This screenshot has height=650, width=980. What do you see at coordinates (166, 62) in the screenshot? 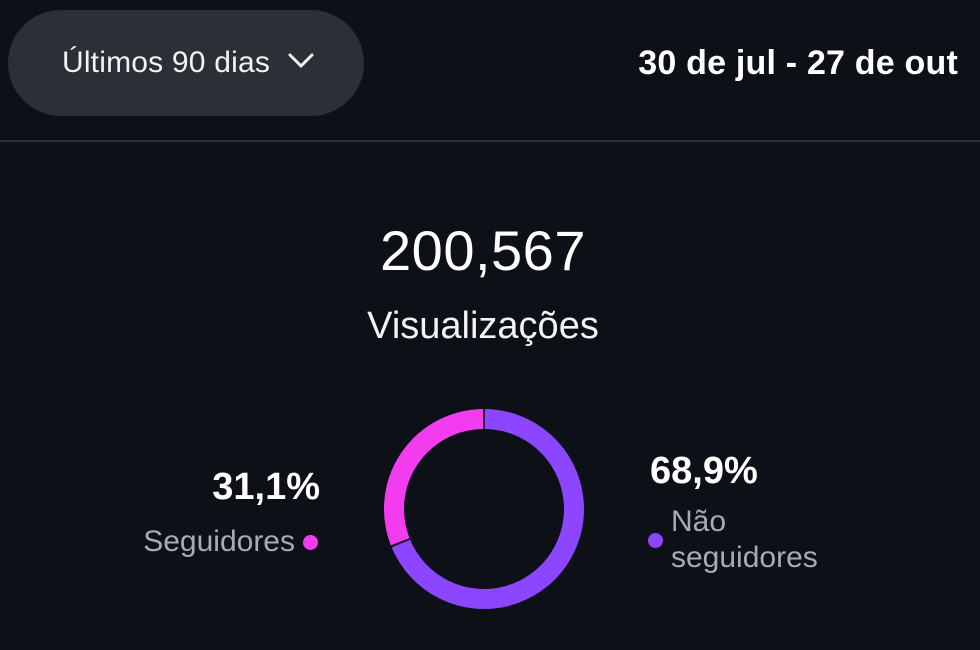
I see `date-range-dropdown-label: Últimos 90 dias` at bounding box center [166, 62].